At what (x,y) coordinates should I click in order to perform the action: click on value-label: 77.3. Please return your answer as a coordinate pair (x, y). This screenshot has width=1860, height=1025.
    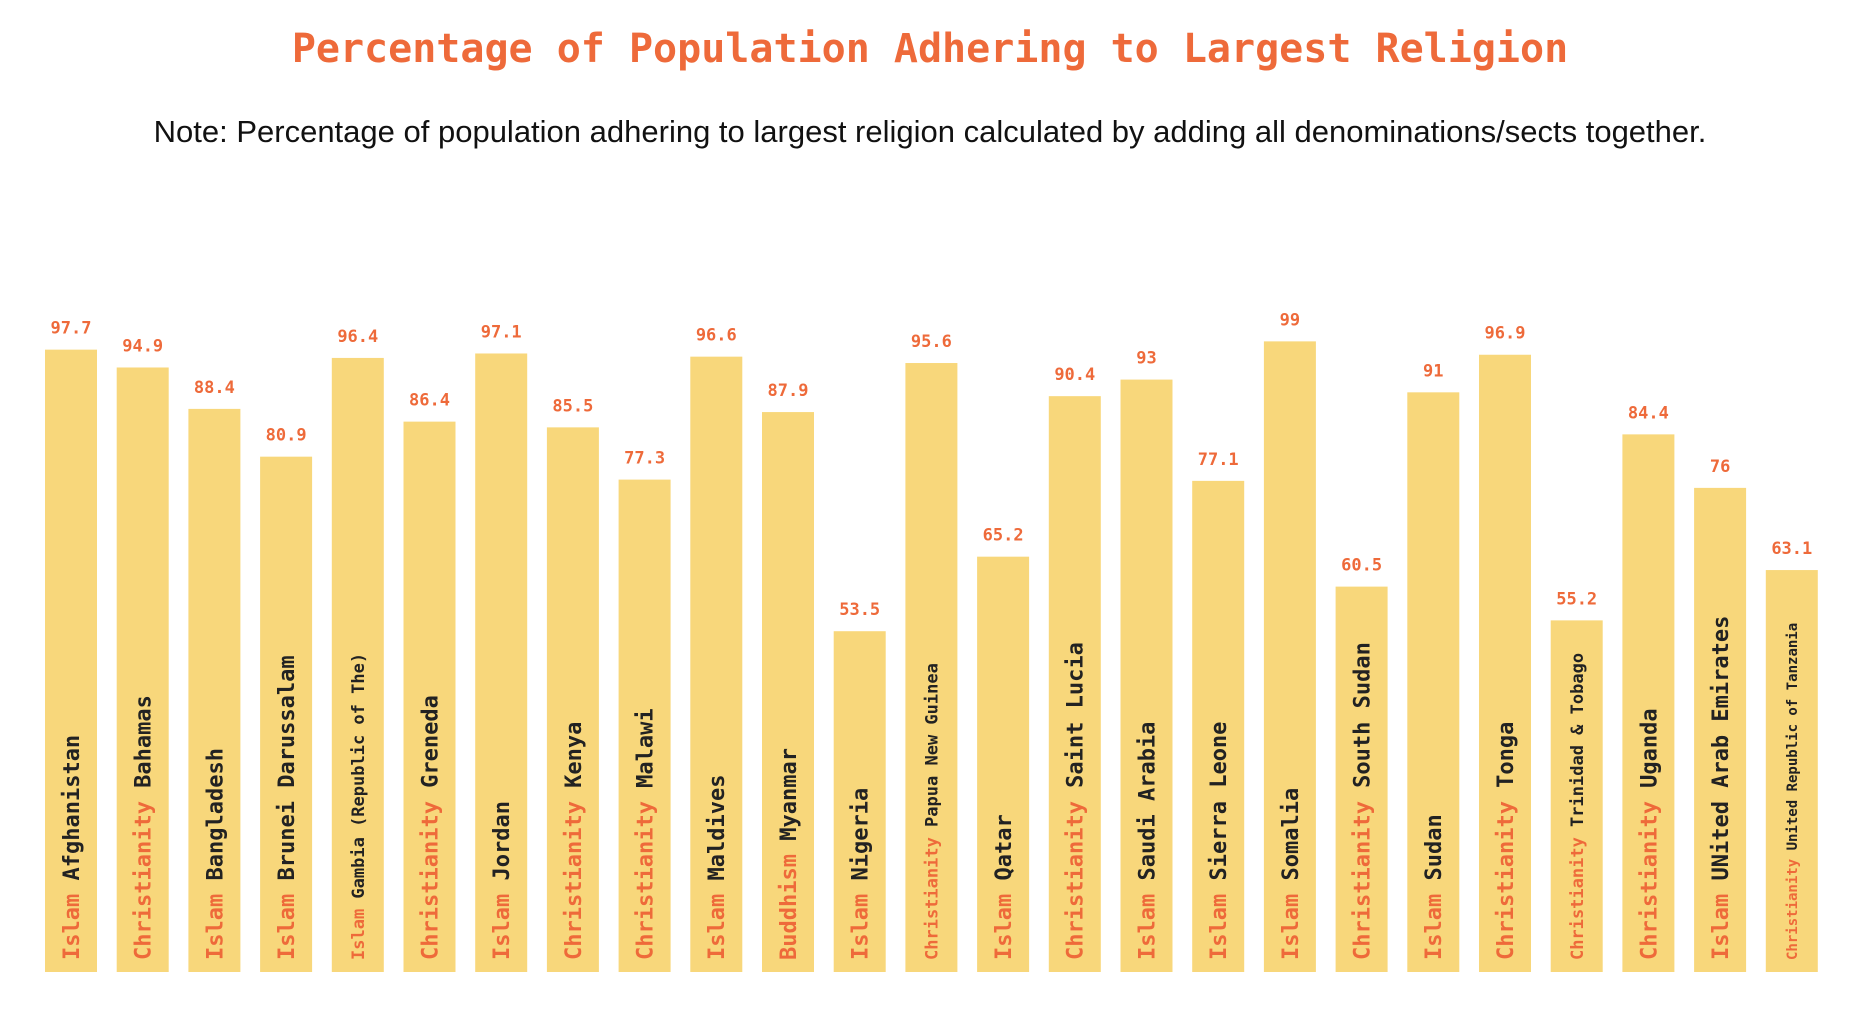
    Looking at the image, I should click on (644, 459).